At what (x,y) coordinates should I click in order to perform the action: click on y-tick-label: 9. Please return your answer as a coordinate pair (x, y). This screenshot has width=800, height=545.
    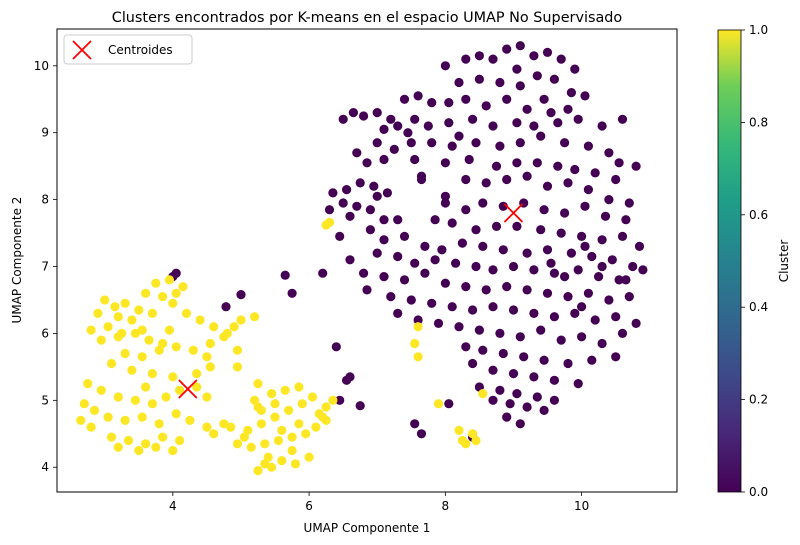
    Looking at the image, I should click on (45, 133).